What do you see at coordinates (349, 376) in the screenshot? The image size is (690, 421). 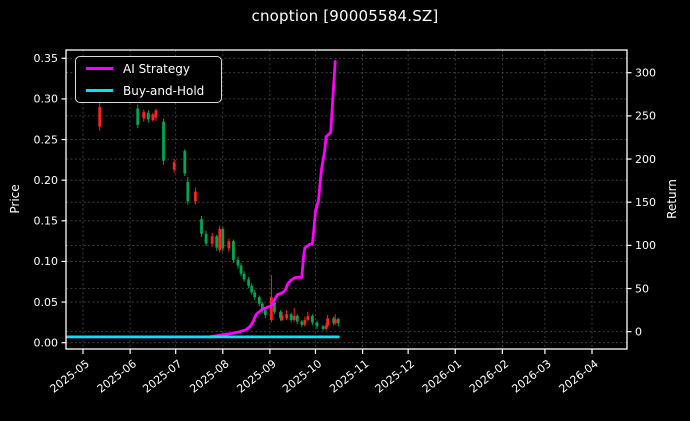 I see `x-tick-label: 2025-11` at bounding box center [349, 376].